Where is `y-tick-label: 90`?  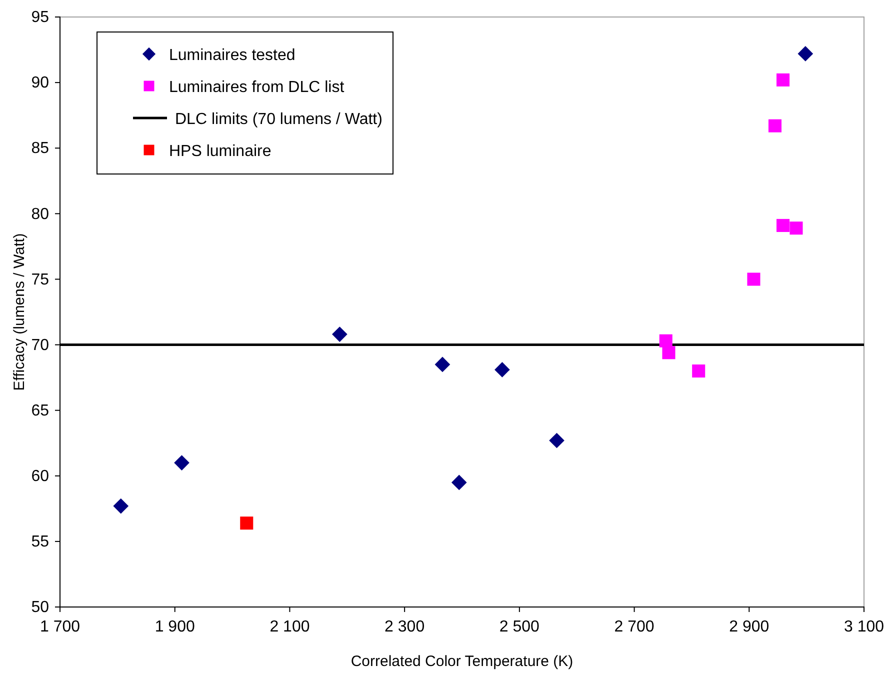
y-tick-label: 90 is located at coordinates (40, 83).